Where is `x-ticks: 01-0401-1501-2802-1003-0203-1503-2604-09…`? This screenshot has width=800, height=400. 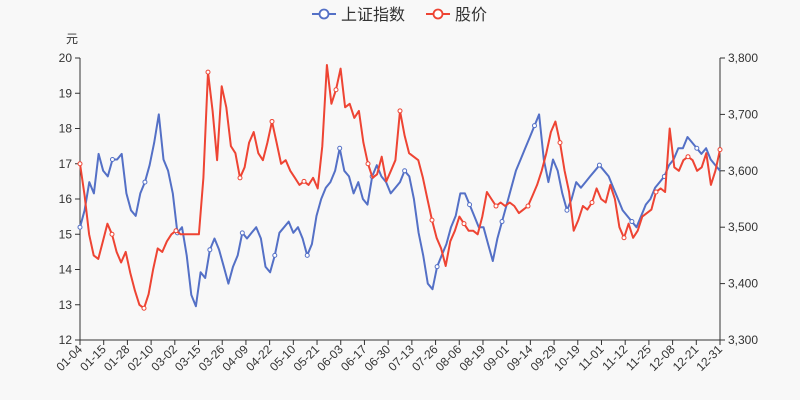
x-ticks: 01-0401-1501-2802-1003-0203-1503-2604-09… is located at coordinates (390, 357).